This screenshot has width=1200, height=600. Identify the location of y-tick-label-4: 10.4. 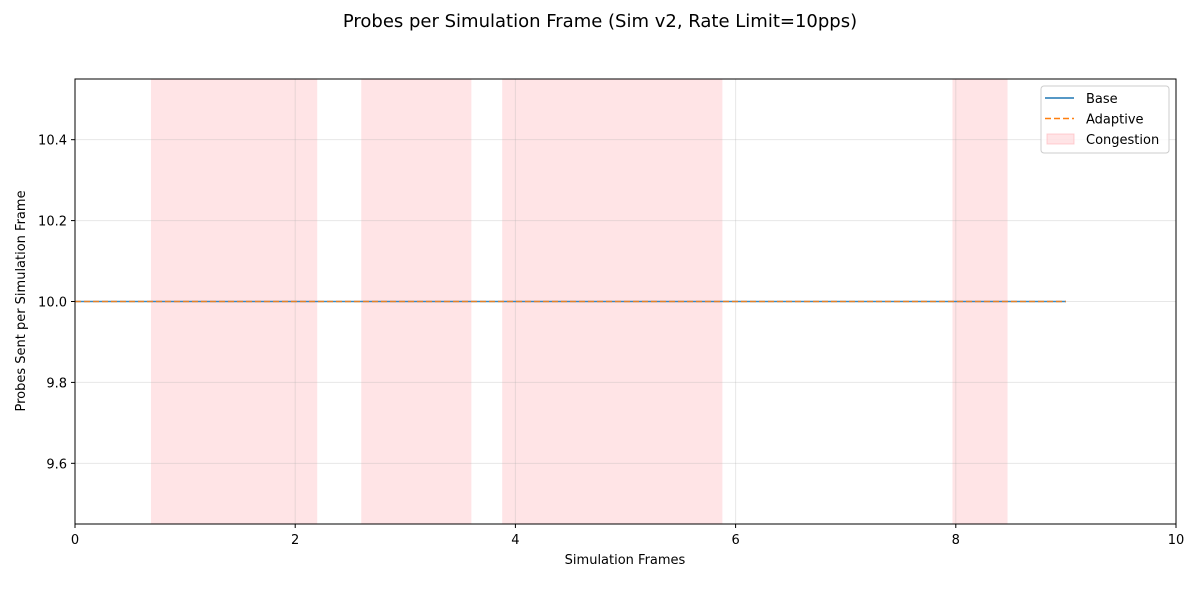
(52, 141).